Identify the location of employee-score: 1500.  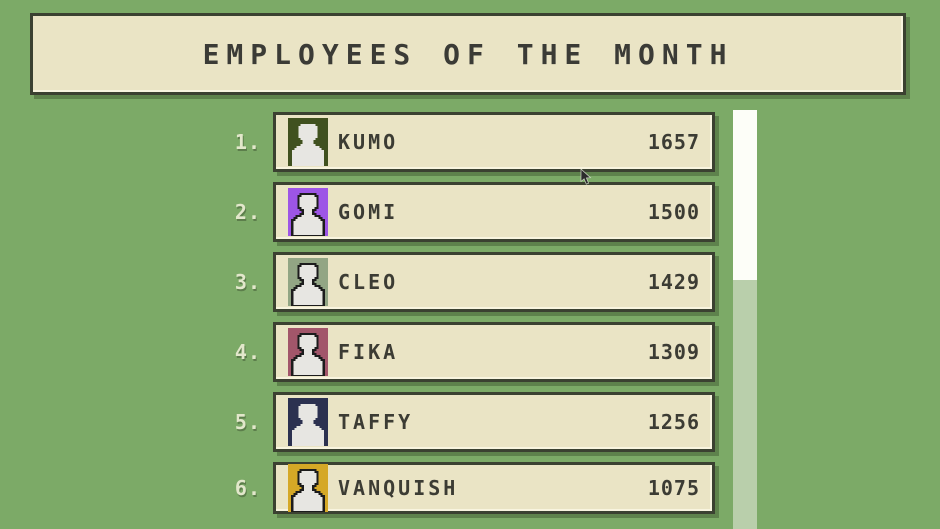
(673, 212).